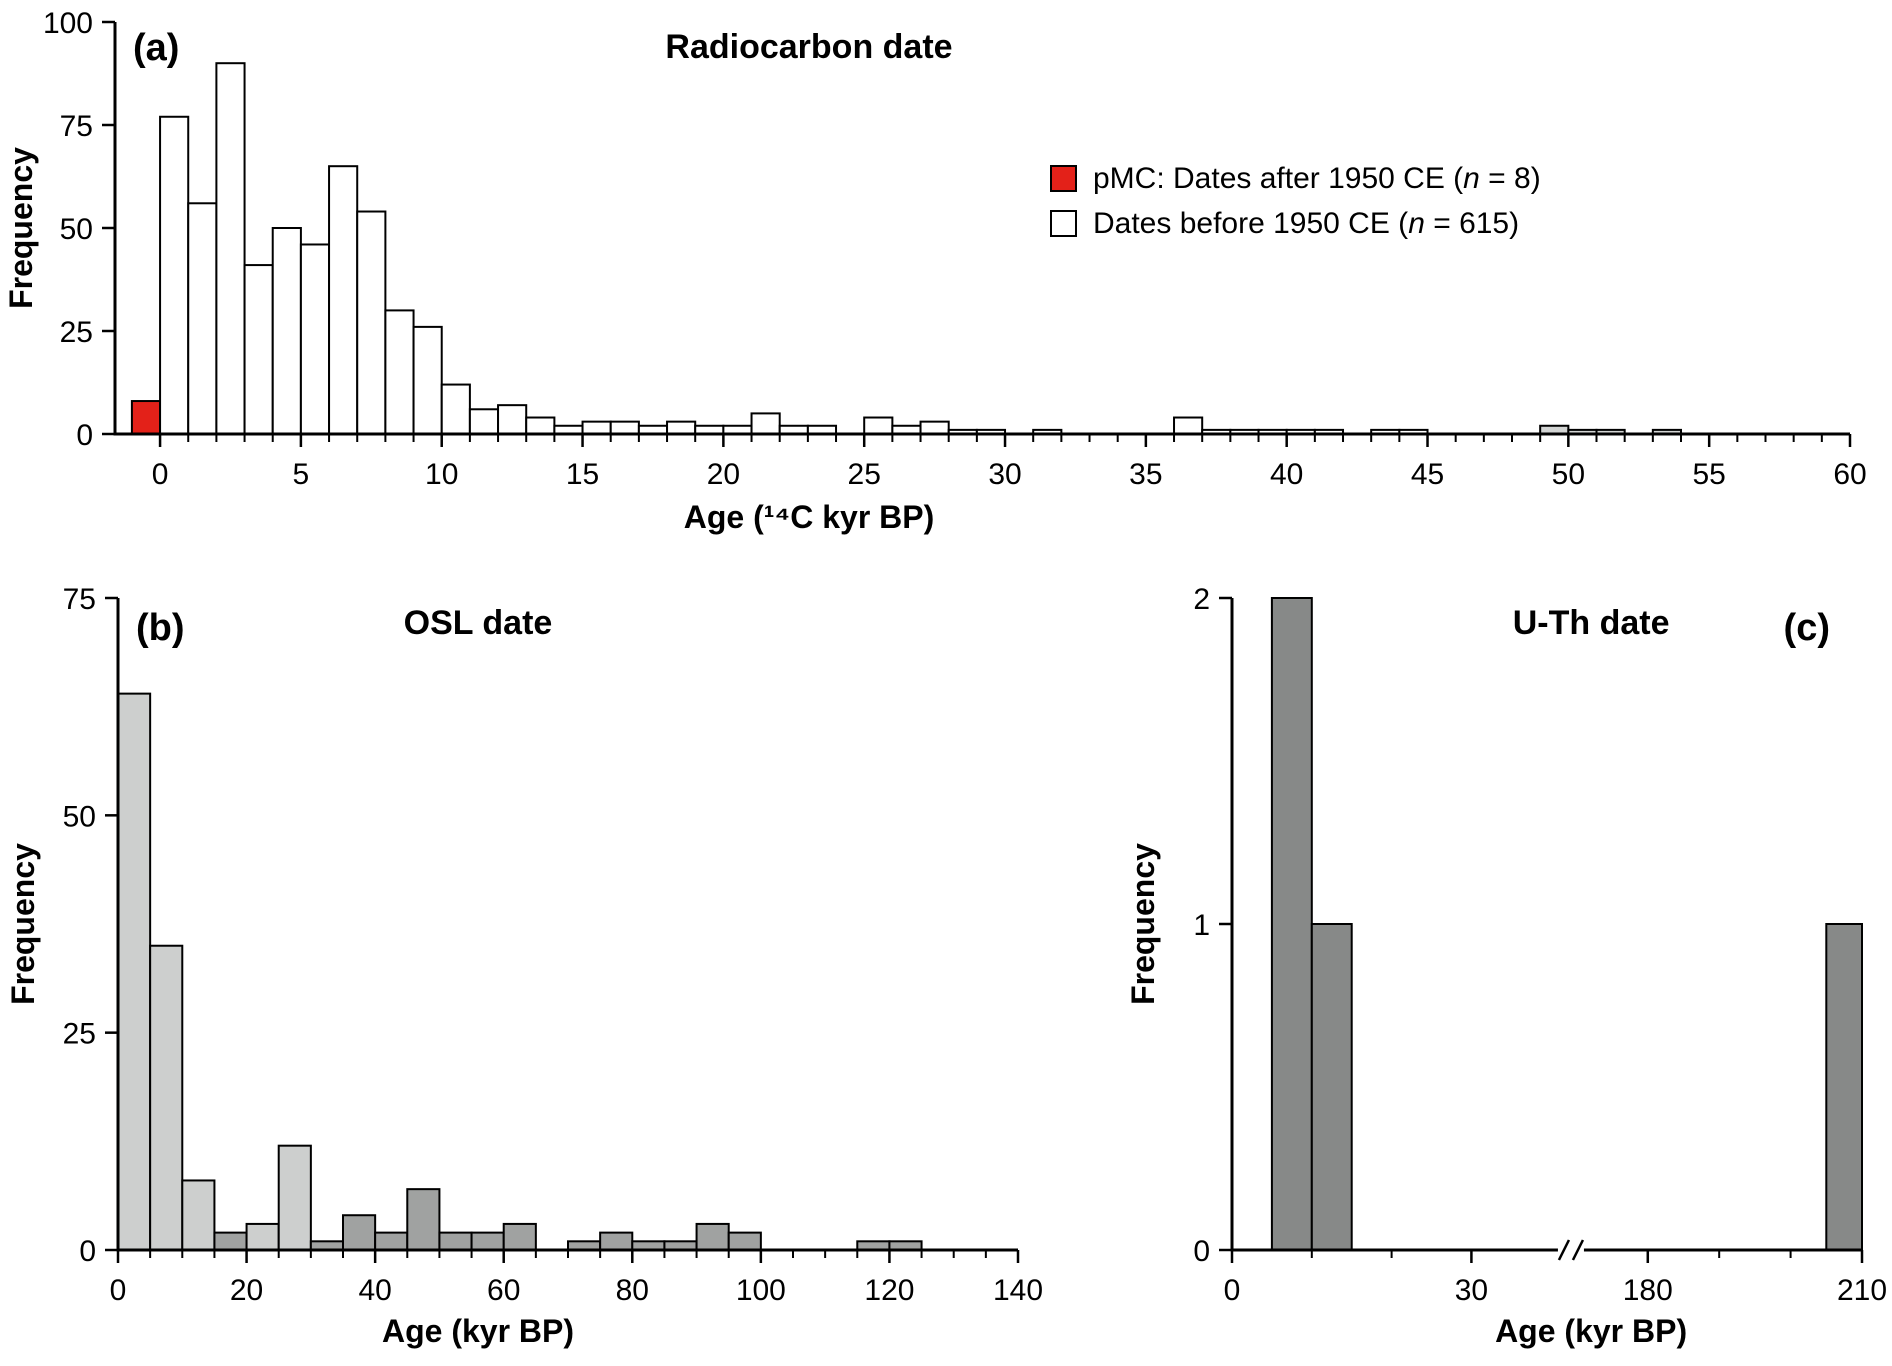 The width and height of the screenshot is (1892, 1366). I want to click on legend-swatch-red, so click(1063, 178).